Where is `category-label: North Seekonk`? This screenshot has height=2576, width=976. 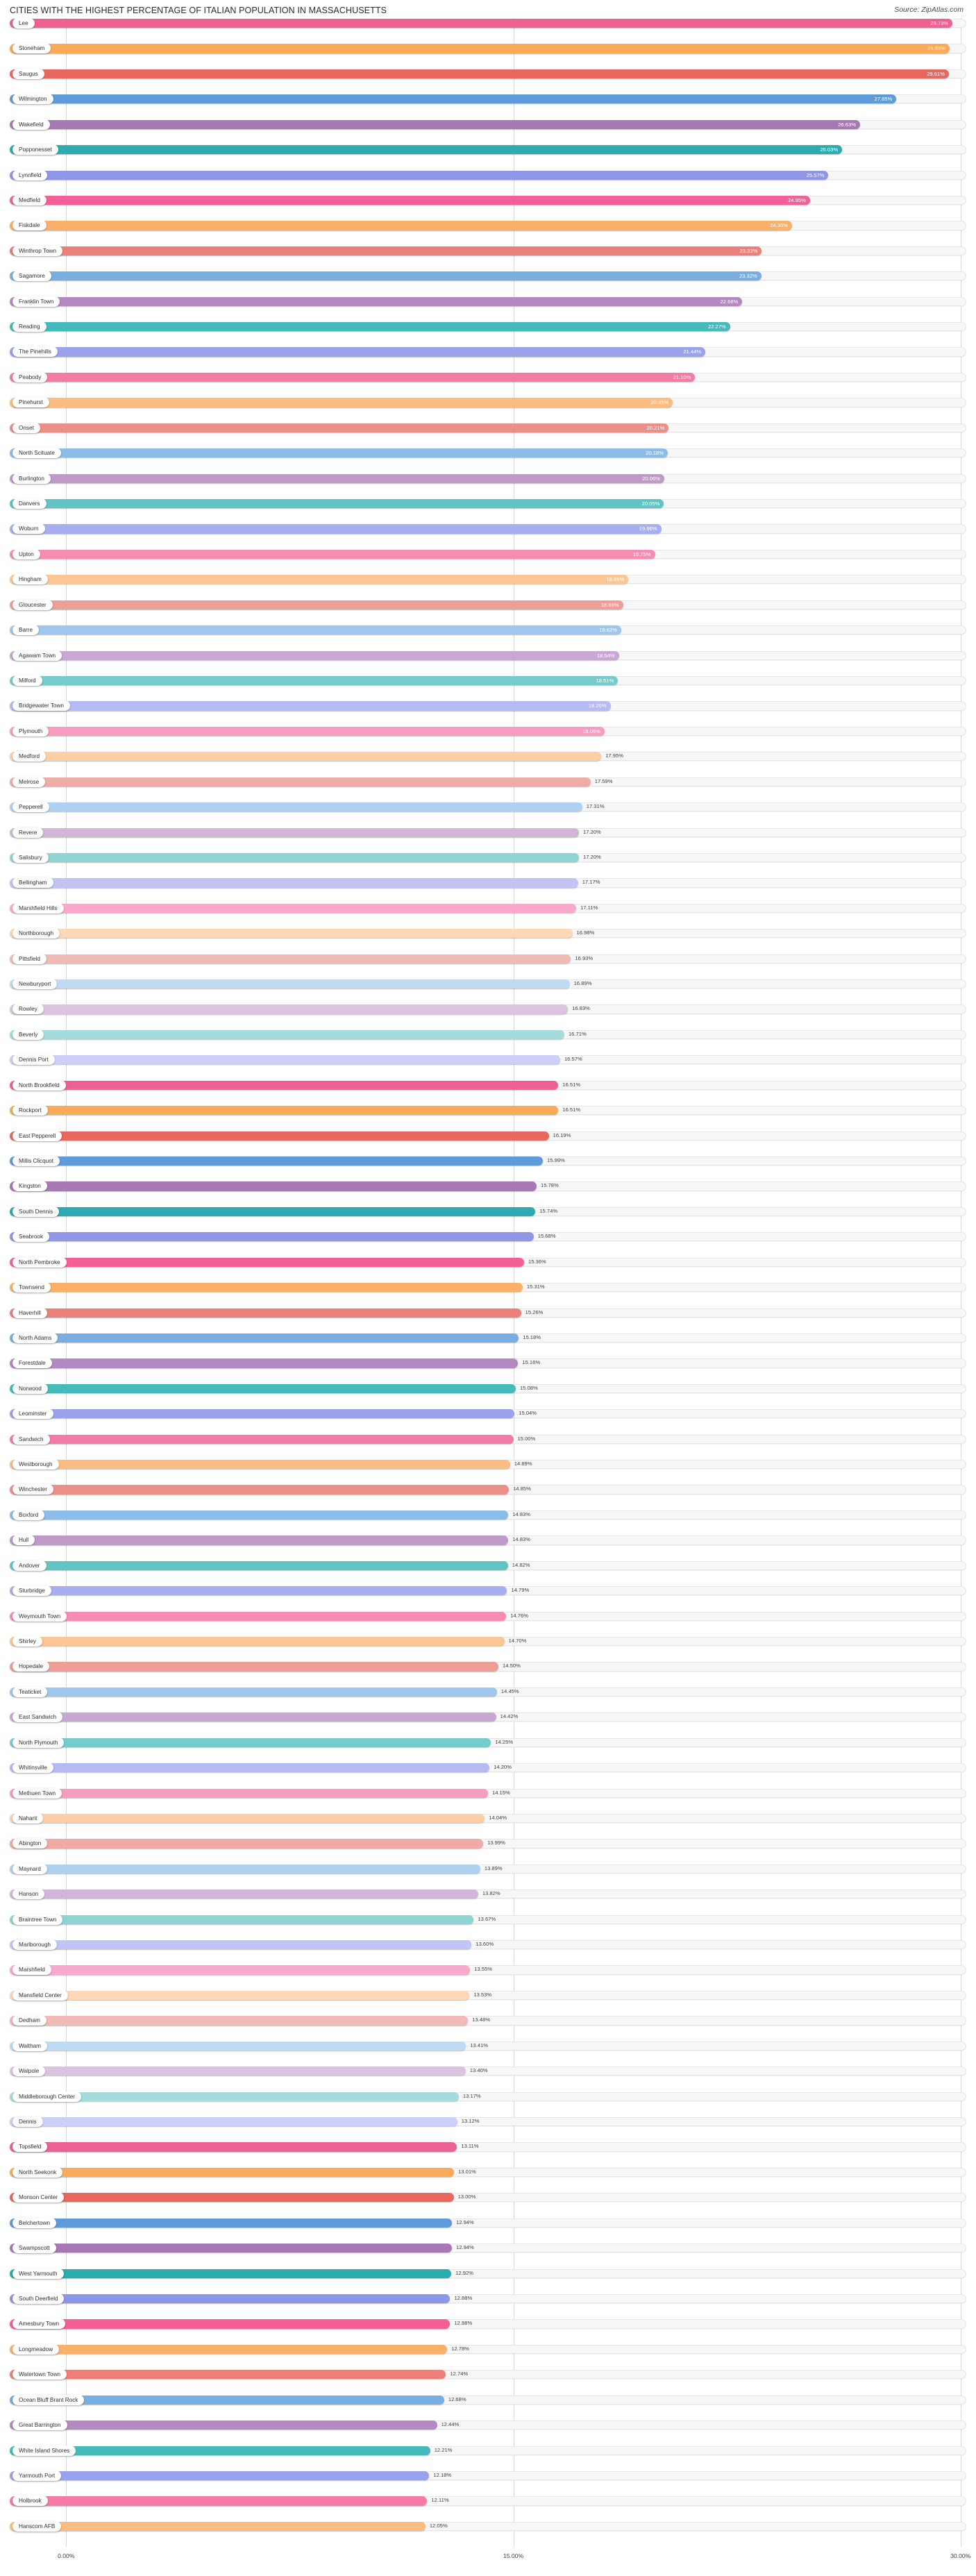
category-label: North Seekonk is located at coordinates (37, 2172).